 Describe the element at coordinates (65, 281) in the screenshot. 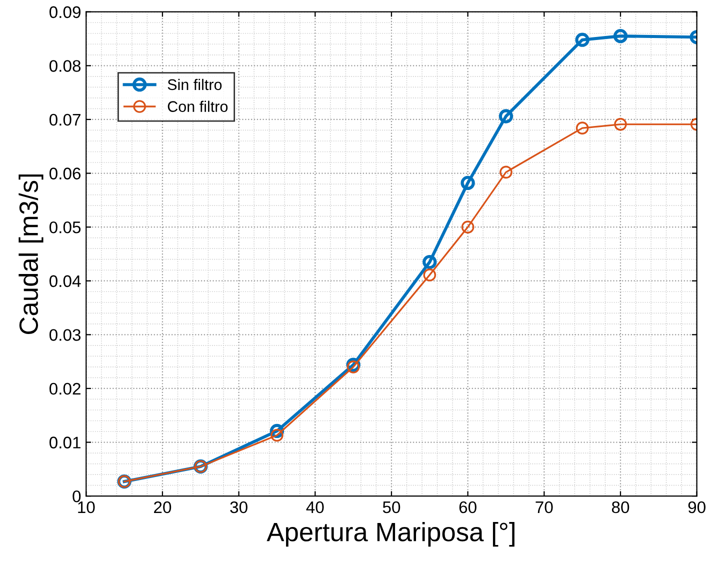

I see `y-tick-label: 0.04` at that location.